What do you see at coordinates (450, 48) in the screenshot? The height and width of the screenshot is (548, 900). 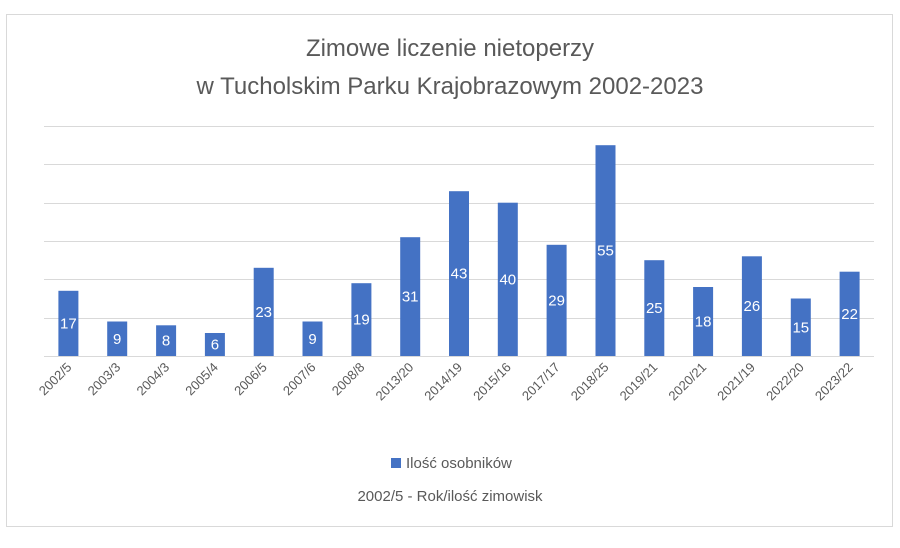 I see `chart-title-line-1: Zimowe liczenie nietoperzy` at bounding box center [450, 48].